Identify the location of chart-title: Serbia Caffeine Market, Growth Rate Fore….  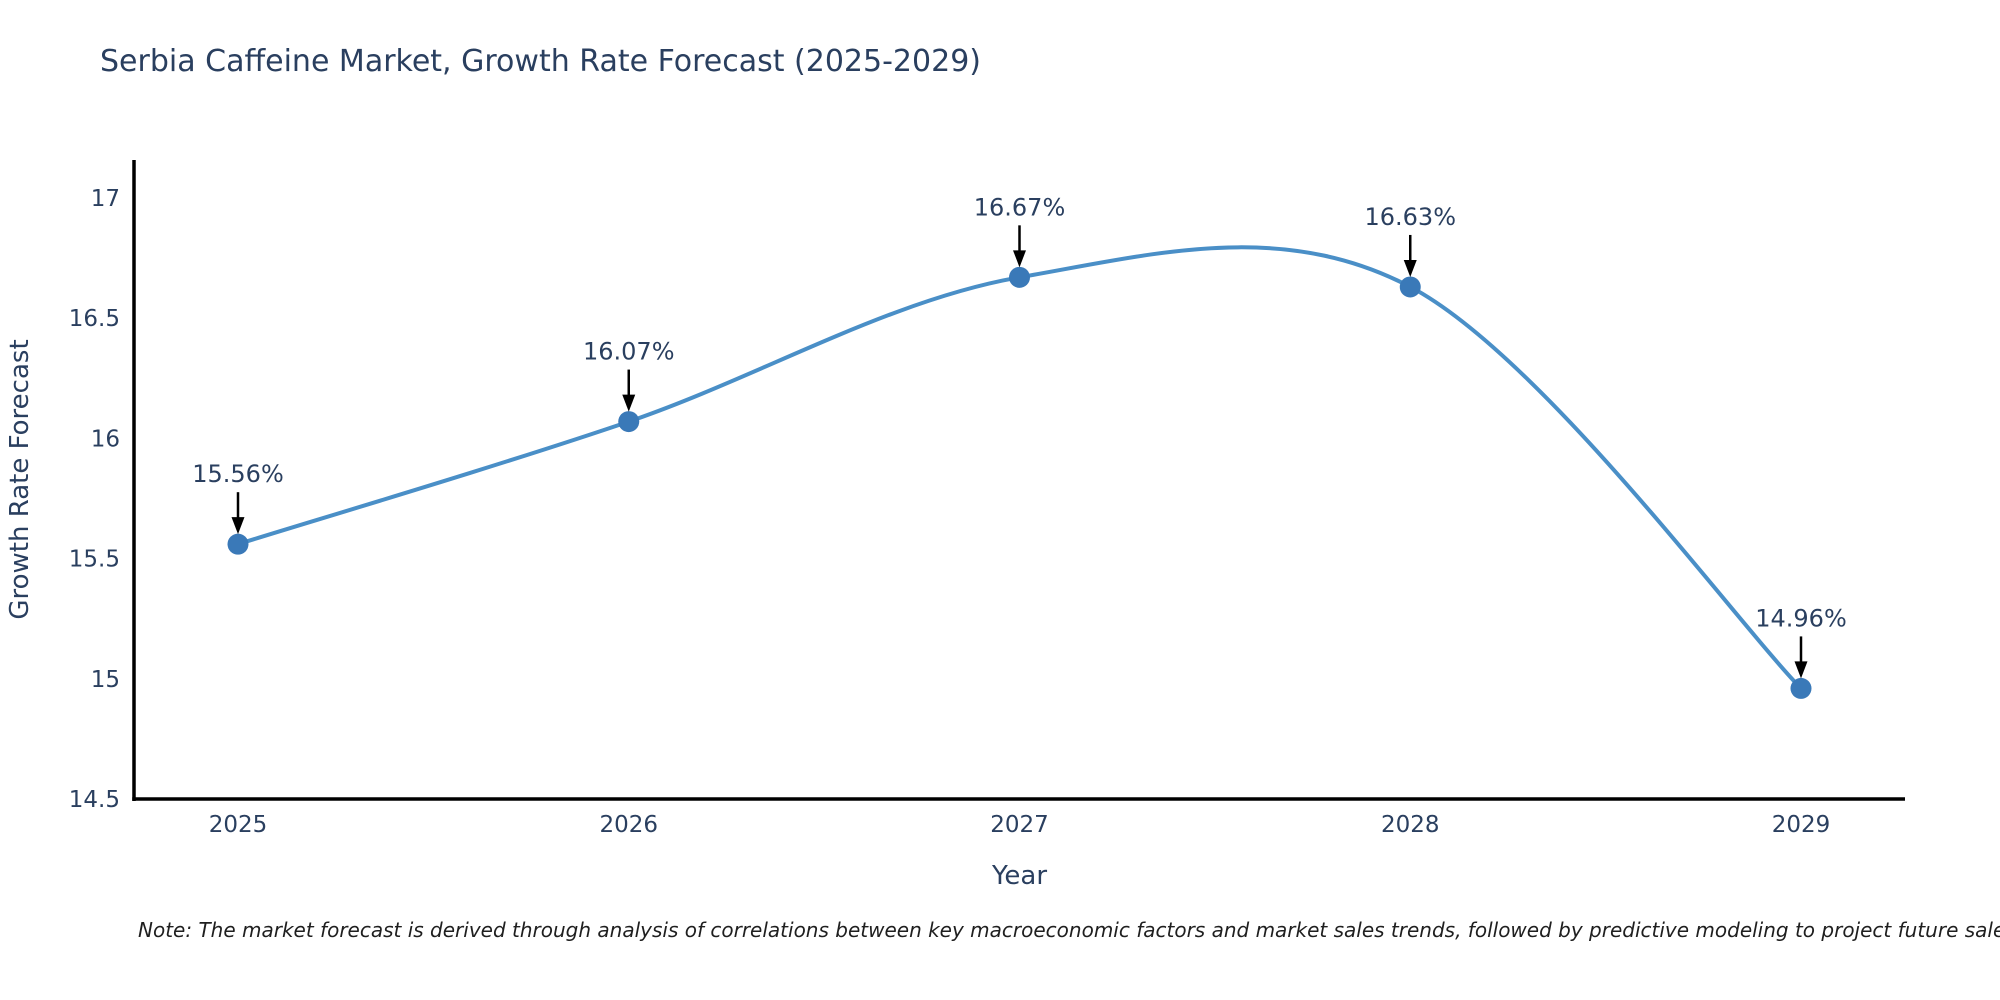
(540, 61).